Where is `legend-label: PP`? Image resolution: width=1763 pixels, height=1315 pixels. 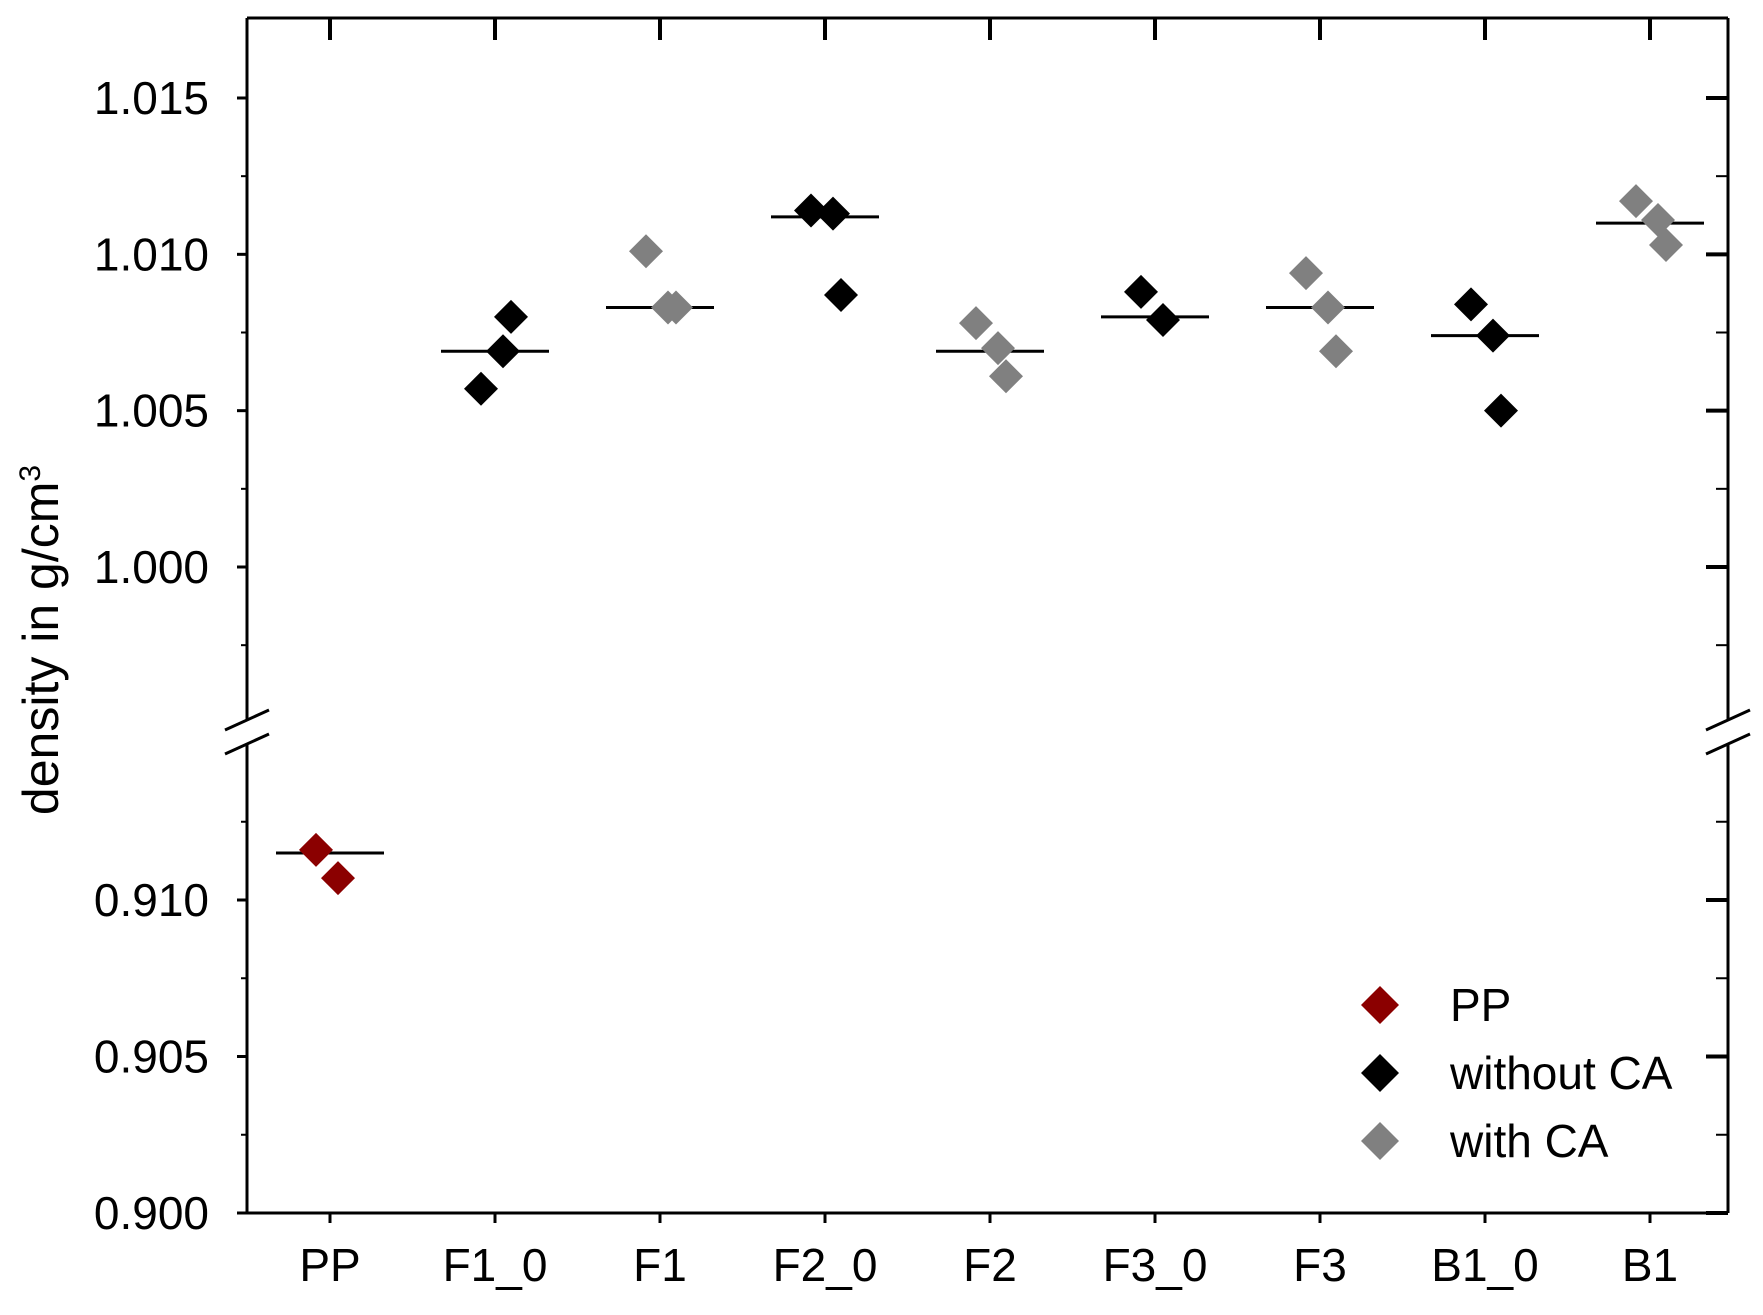
legend-label: PP is located at coordinates (1480, 1005).